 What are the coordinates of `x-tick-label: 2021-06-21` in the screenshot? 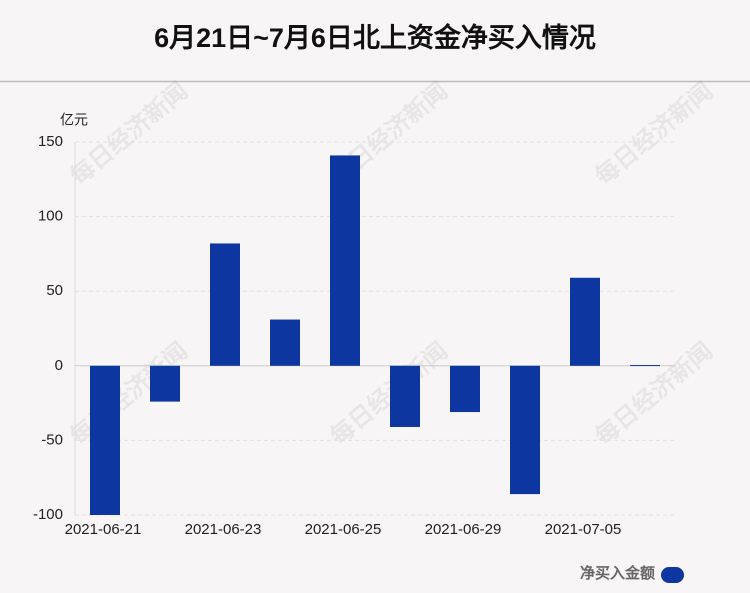 It's located at (103, 529).